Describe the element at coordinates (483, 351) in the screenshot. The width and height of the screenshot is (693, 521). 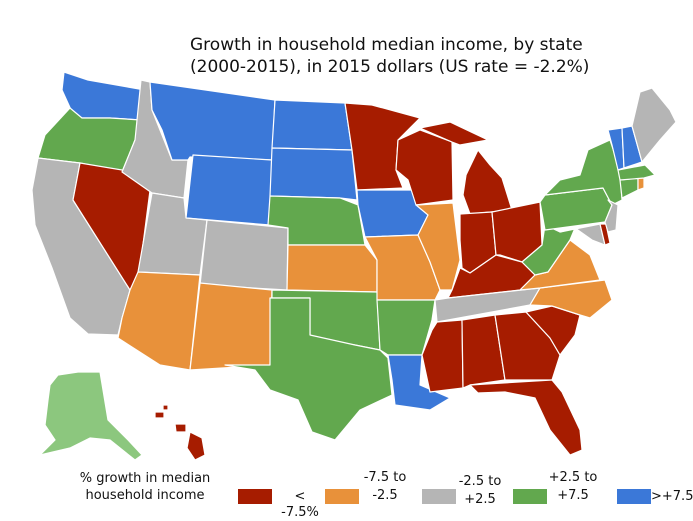
I see `state-al` at that location.